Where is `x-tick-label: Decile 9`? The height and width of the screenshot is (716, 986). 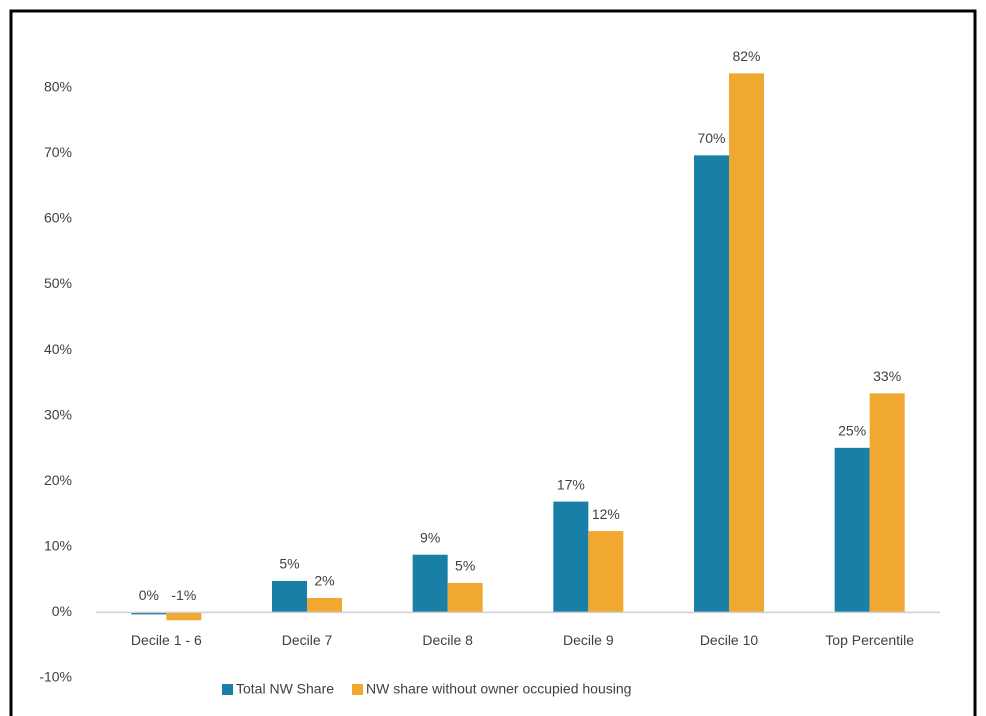
x-tick-label: Decile 9 is located at coordinates (588, 640).